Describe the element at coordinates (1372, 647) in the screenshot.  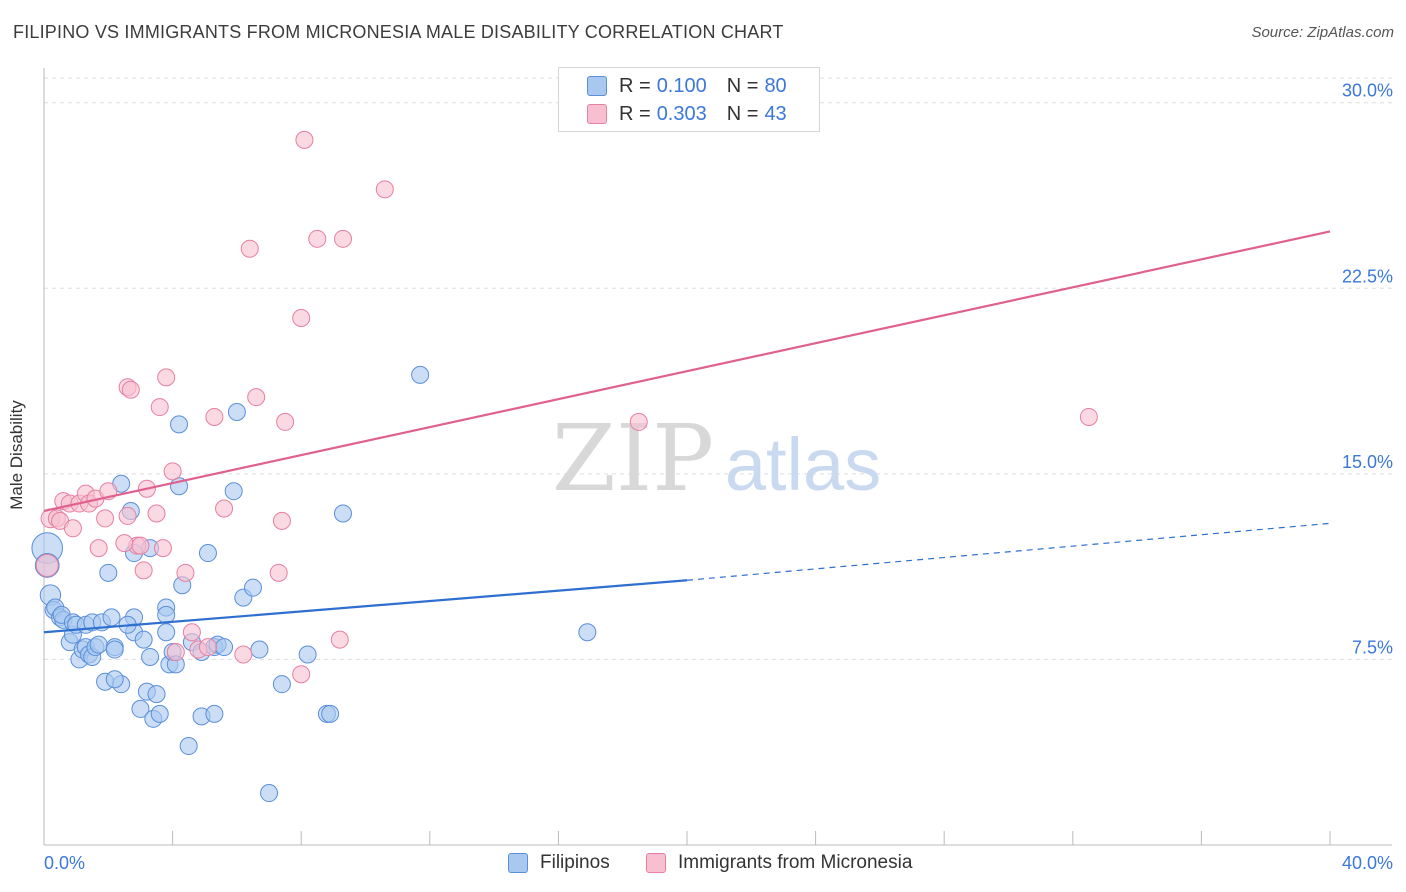
I see `y-tick-label: 7.5%` at that location.